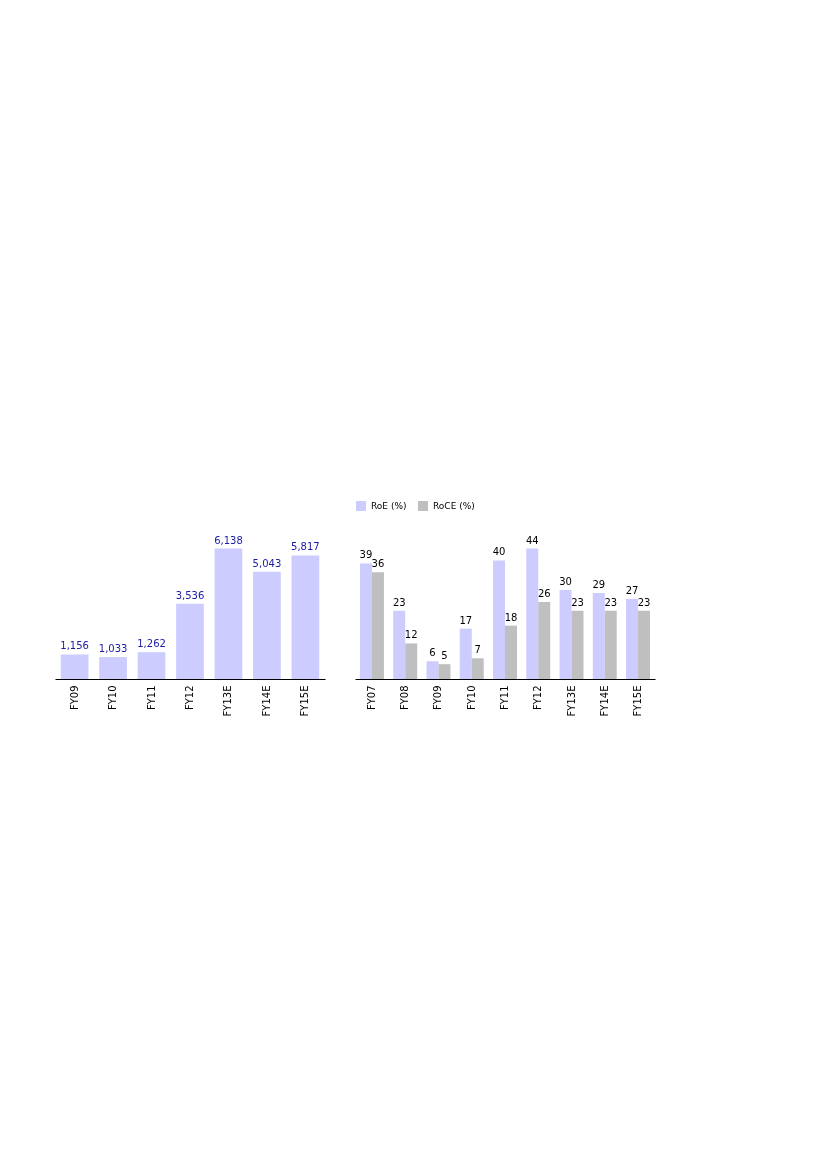 The height and width of the screenshot is (1169, 826). What do you see at coordinates (74, 646) in the screenshot?
I see `data-label: 1,156` at bounding box center [74, 646].